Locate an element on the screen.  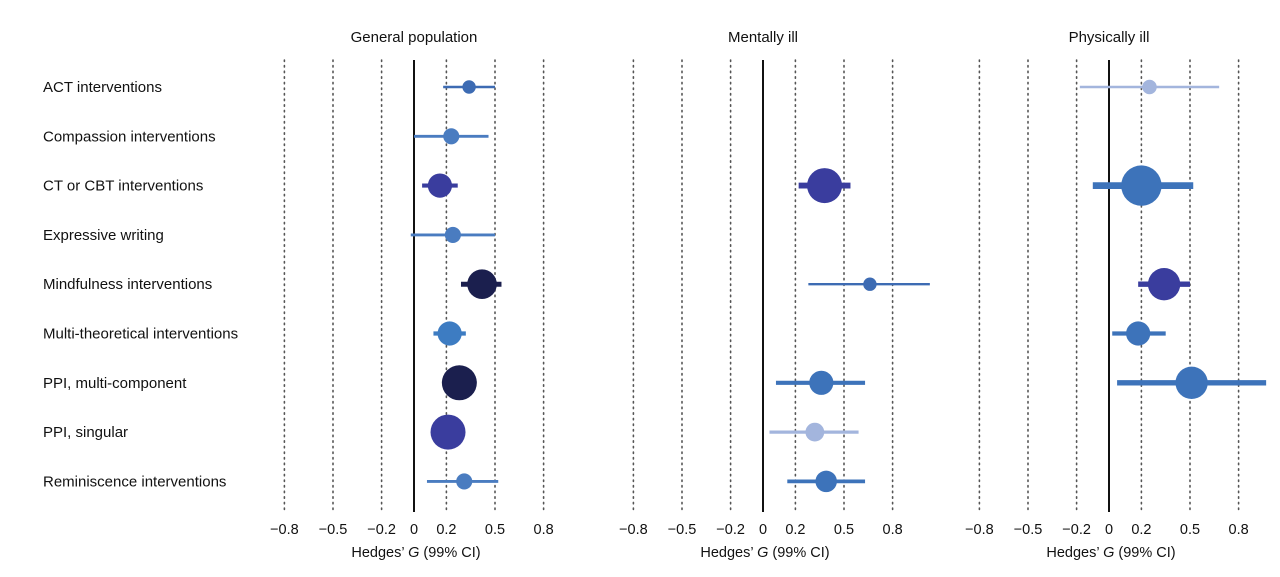
row-label-expressive-writing: Expressive writing is located at coordinates (103, 235).